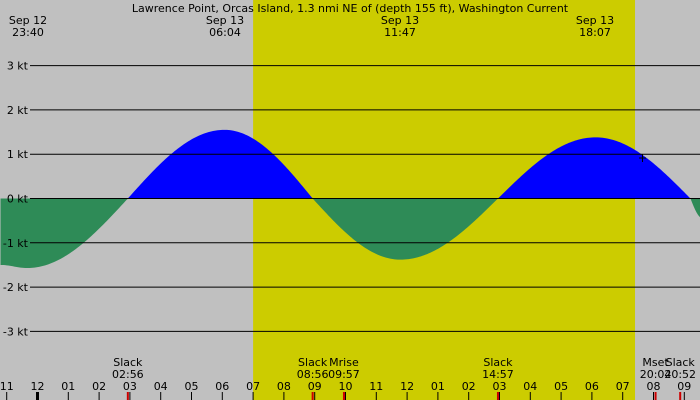 The width and height of the screenshot is (700, 400). What do you see at coordinates (680, 374) in the screenshot?
I see `event-time: 20:52` at bounding box center [680, 374].